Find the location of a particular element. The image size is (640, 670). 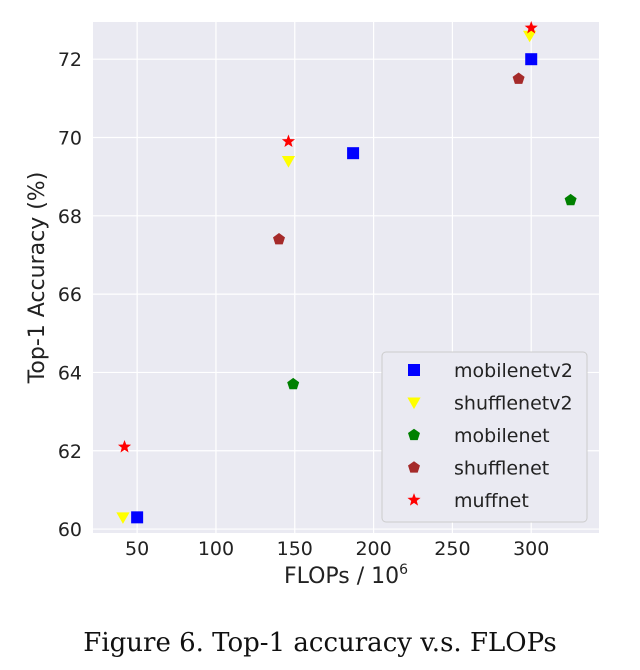

legend-shufflenetv2-marker is located at coordinates (414, 403).